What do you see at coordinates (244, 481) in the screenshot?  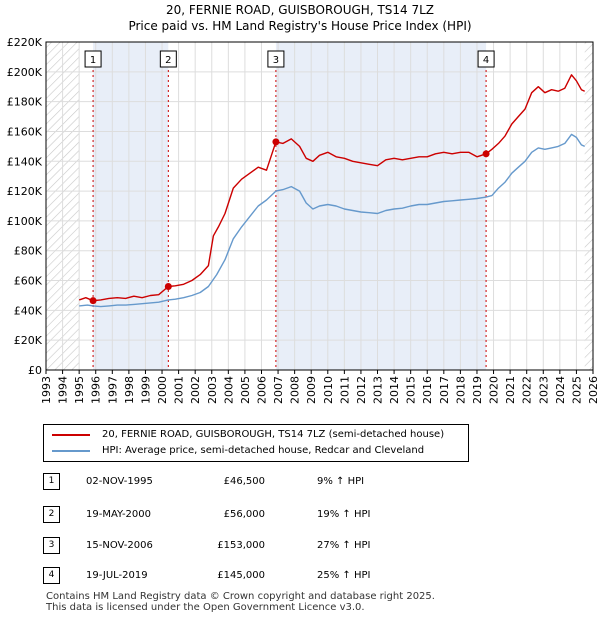 I see `sale-price: £46,500` at bounding box center [244, 481].